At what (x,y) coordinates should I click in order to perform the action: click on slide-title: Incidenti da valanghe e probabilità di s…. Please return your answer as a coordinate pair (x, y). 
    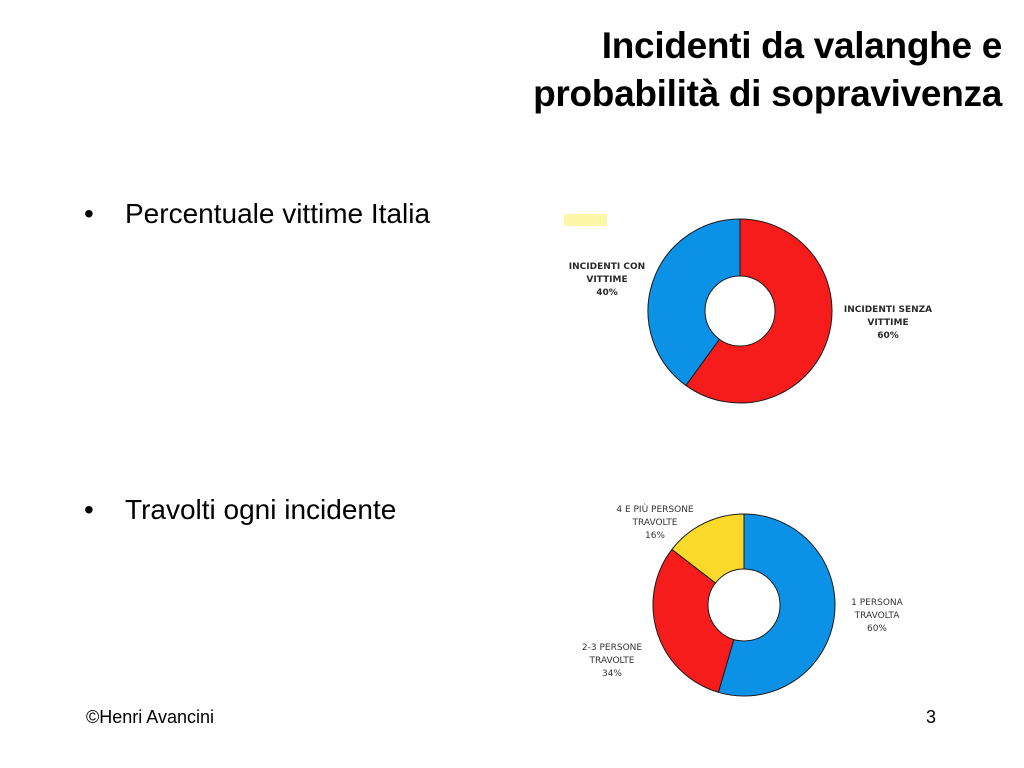
    Looking at the image, I should click on (652, 70).